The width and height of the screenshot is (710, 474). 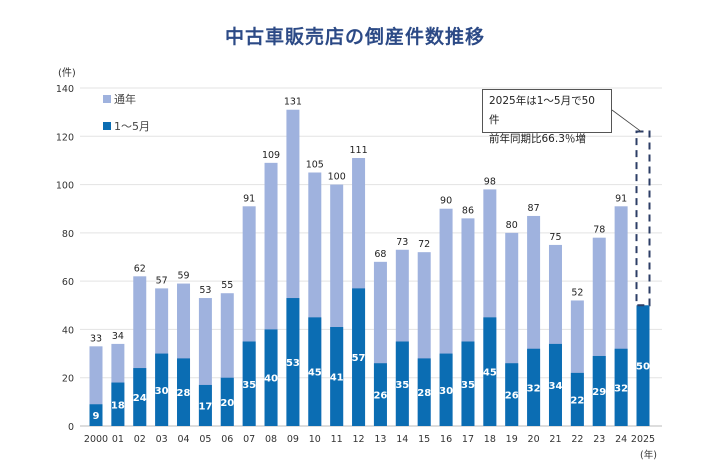 What do you see at coordinates (140, 439) in the screenshot?
I see `x-tick-label: 02` at bounding box center [140, 439].